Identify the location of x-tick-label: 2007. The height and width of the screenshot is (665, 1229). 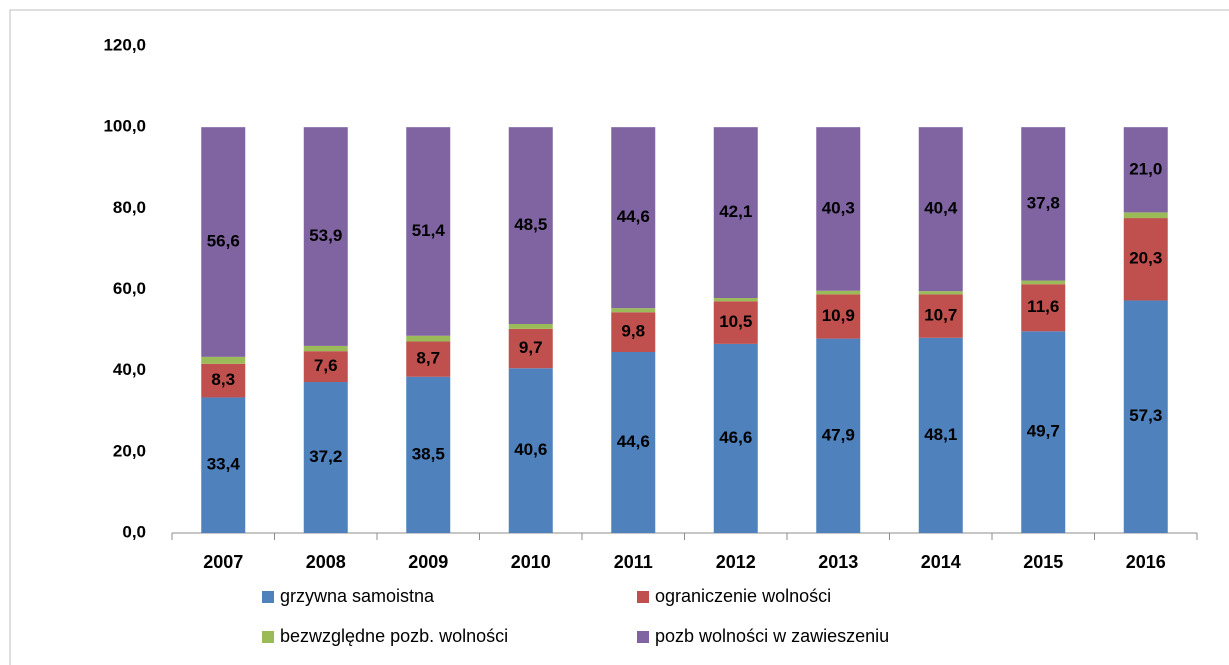
(223, 562).